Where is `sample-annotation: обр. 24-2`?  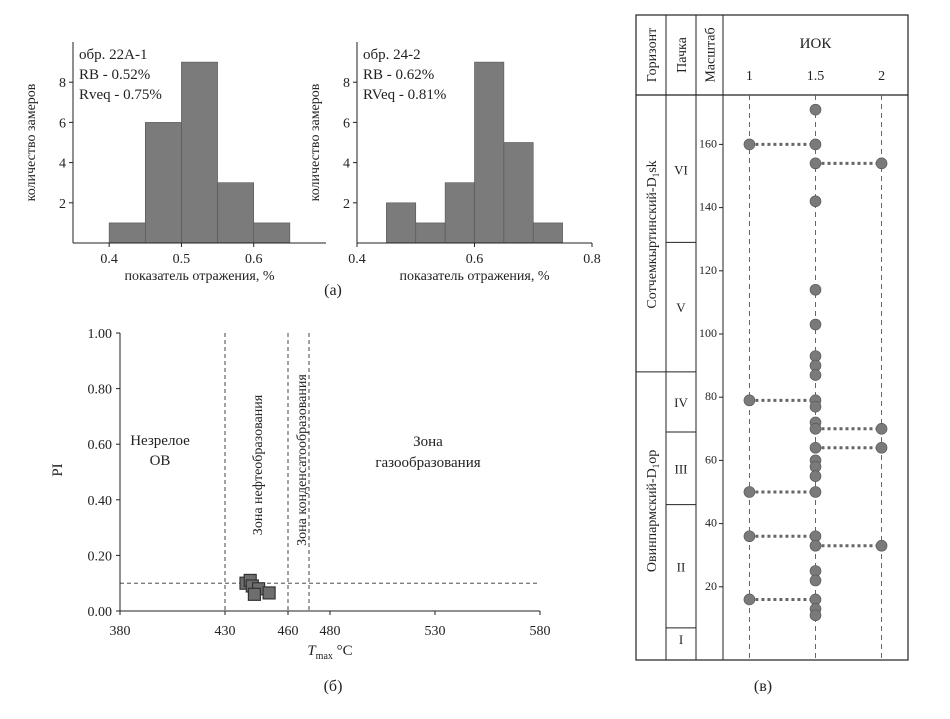 sample-annotation: обр. 24-2 is located at coordinates (392, 55).